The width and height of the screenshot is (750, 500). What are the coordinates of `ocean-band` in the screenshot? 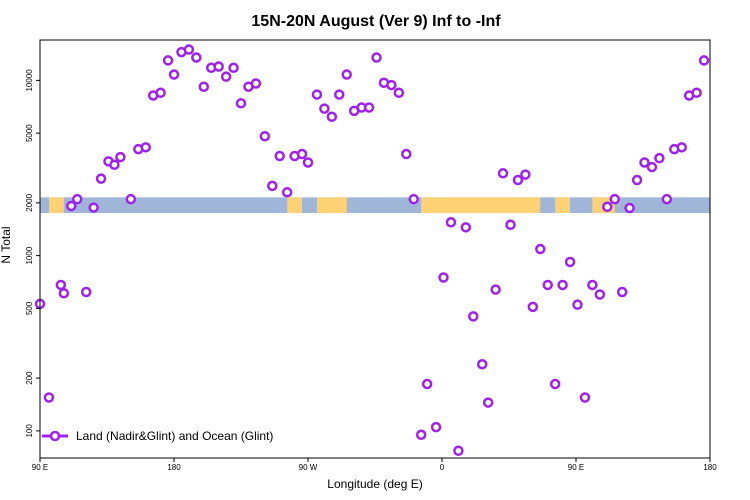 It's located at (375, 205).